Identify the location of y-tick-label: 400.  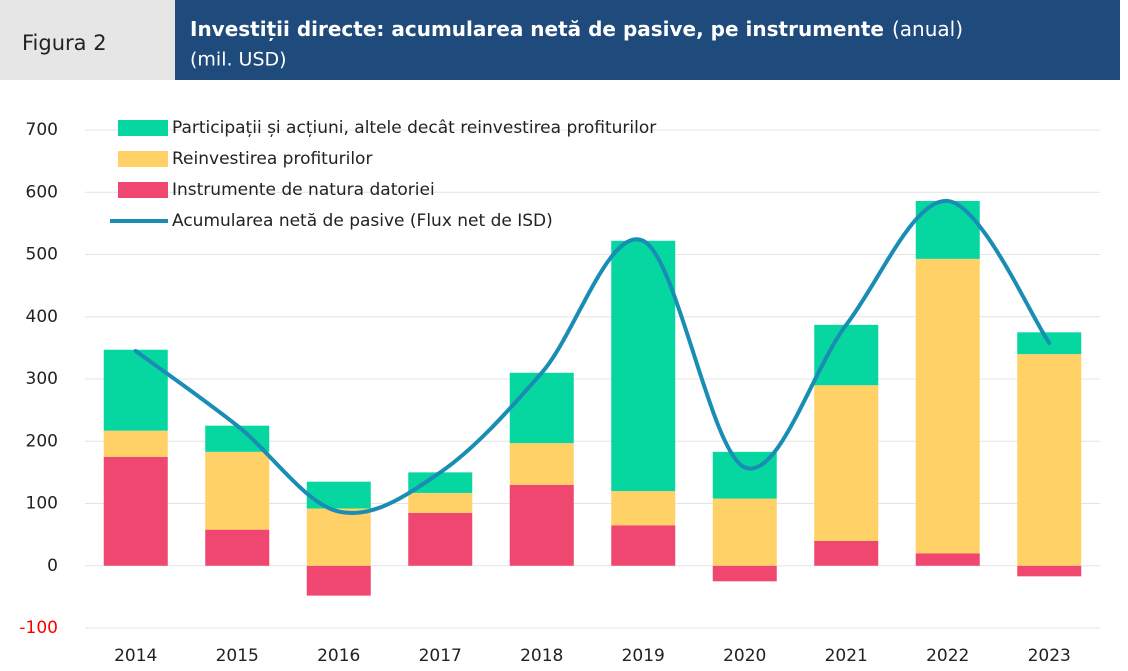
(42, 317).